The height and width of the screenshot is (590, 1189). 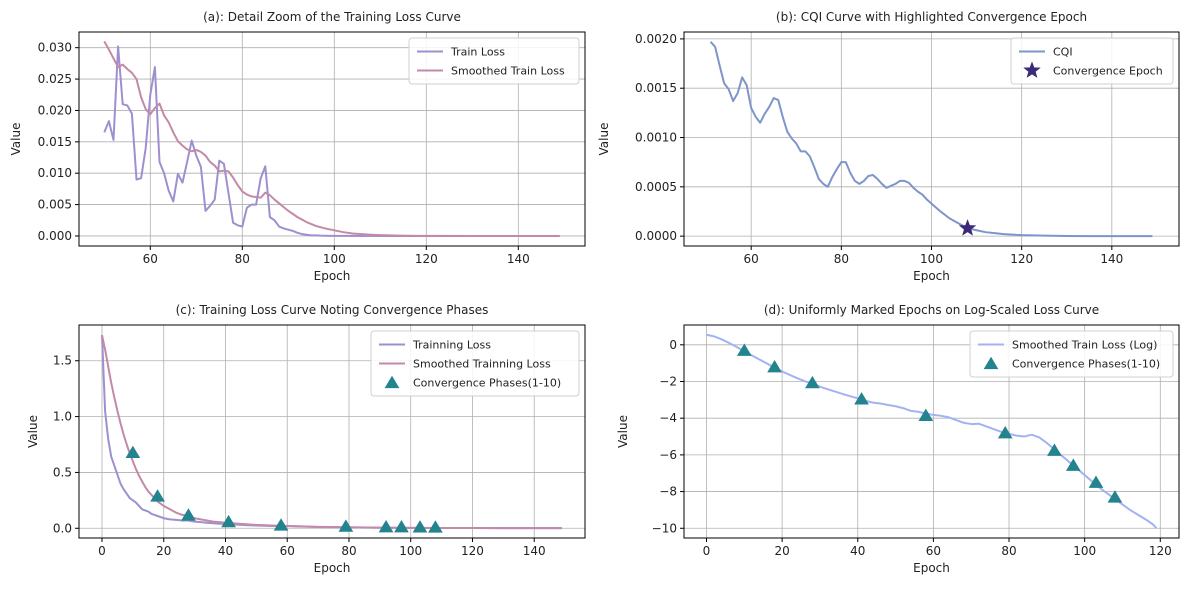 I want to click on y-tick-label: 0.005, so click(x=55, y=205).